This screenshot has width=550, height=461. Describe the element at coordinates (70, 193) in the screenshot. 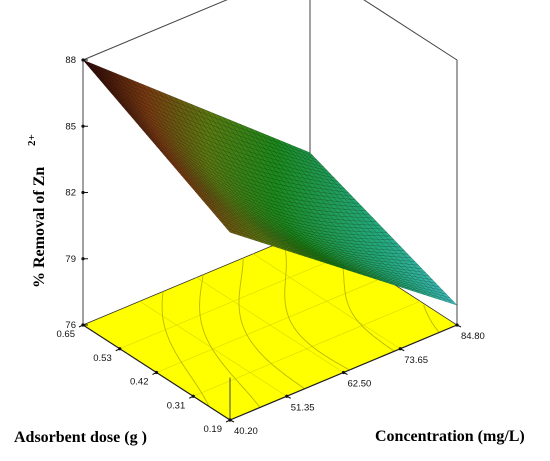

I see `z-tick-label: 82` at that location.